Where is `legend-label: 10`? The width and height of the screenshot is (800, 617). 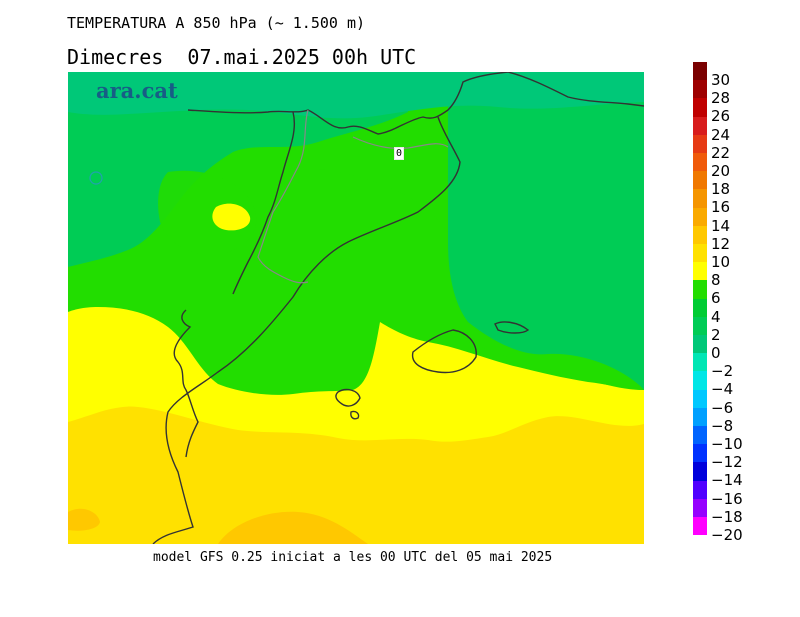
legend-label: 10 is located at coordinates (721, 262).